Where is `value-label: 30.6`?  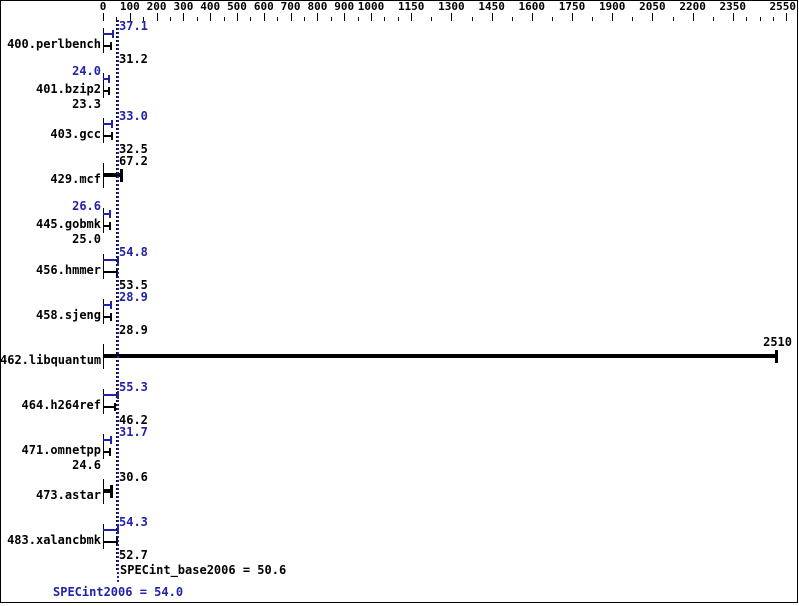 value-label: 30.6 is located at coordinates (133, 477).